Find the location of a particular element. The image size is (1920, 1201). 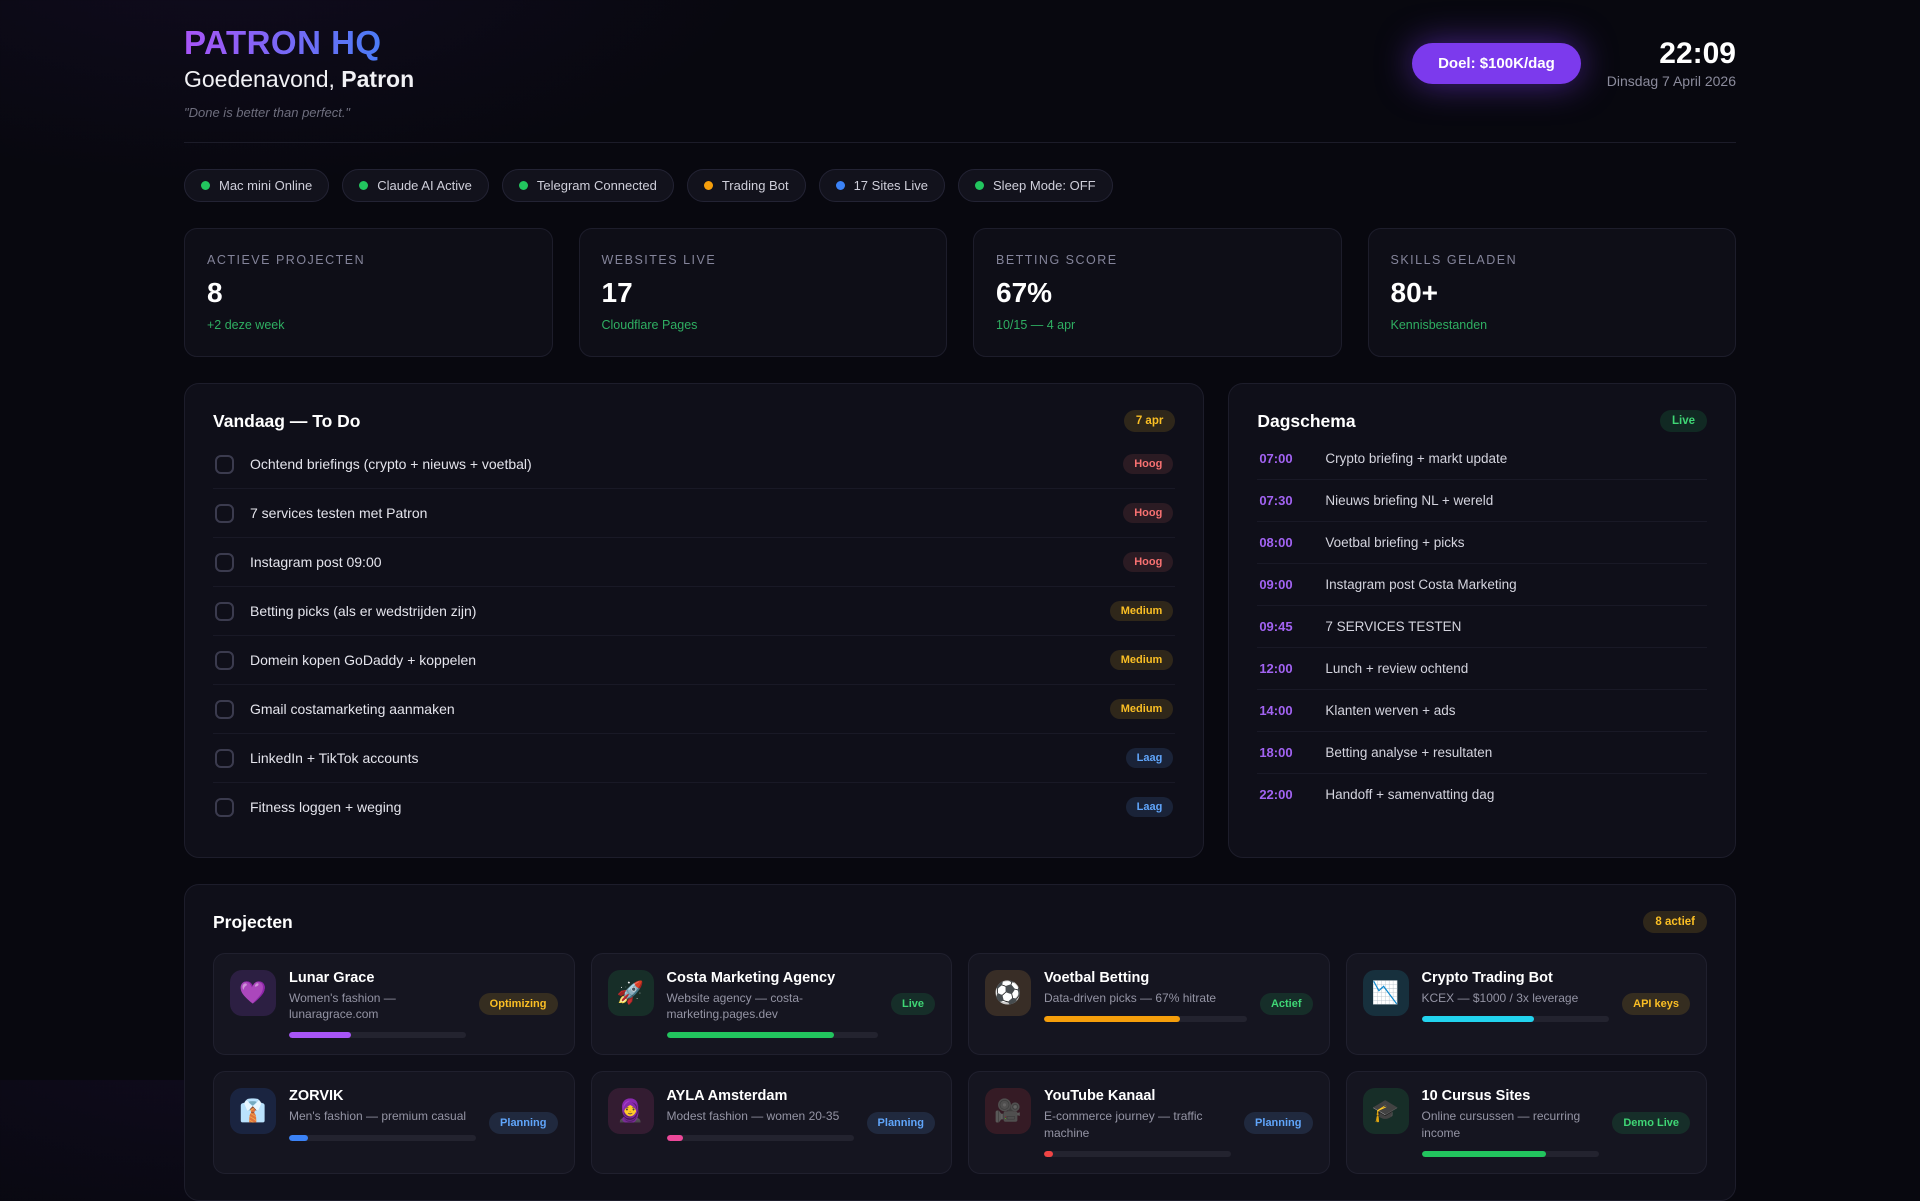

project-name: Crypto Trading Bot is located at coordinates (1487, 978).